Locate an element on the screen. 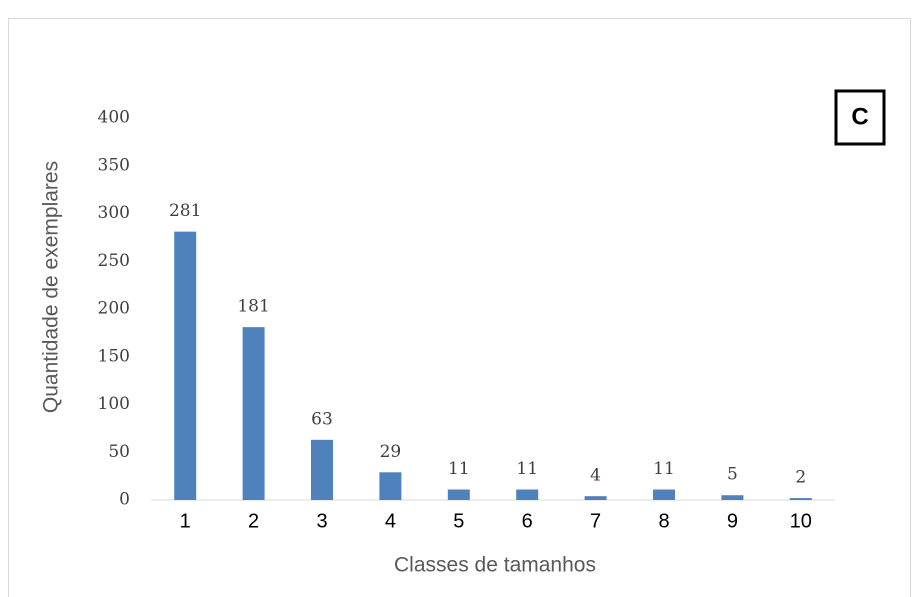  y-axis-title: Quantidade de exemplares is located at coordinates (51, 287).